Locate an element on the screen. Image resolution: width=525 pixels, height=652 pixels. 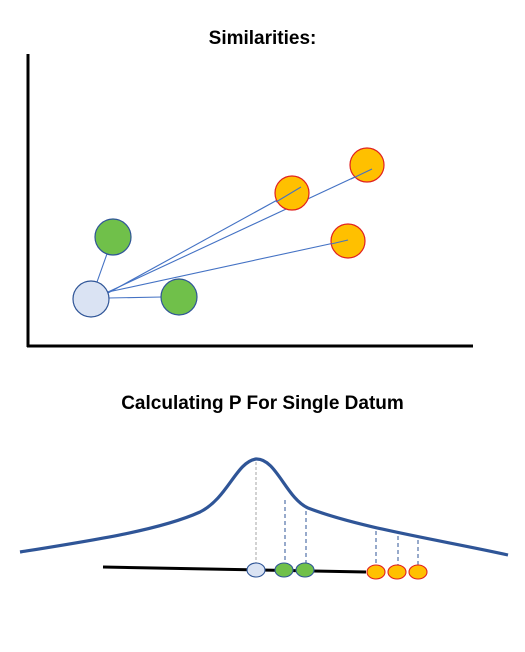
neighbor-guide-lines is located at coordinates (351, 533).